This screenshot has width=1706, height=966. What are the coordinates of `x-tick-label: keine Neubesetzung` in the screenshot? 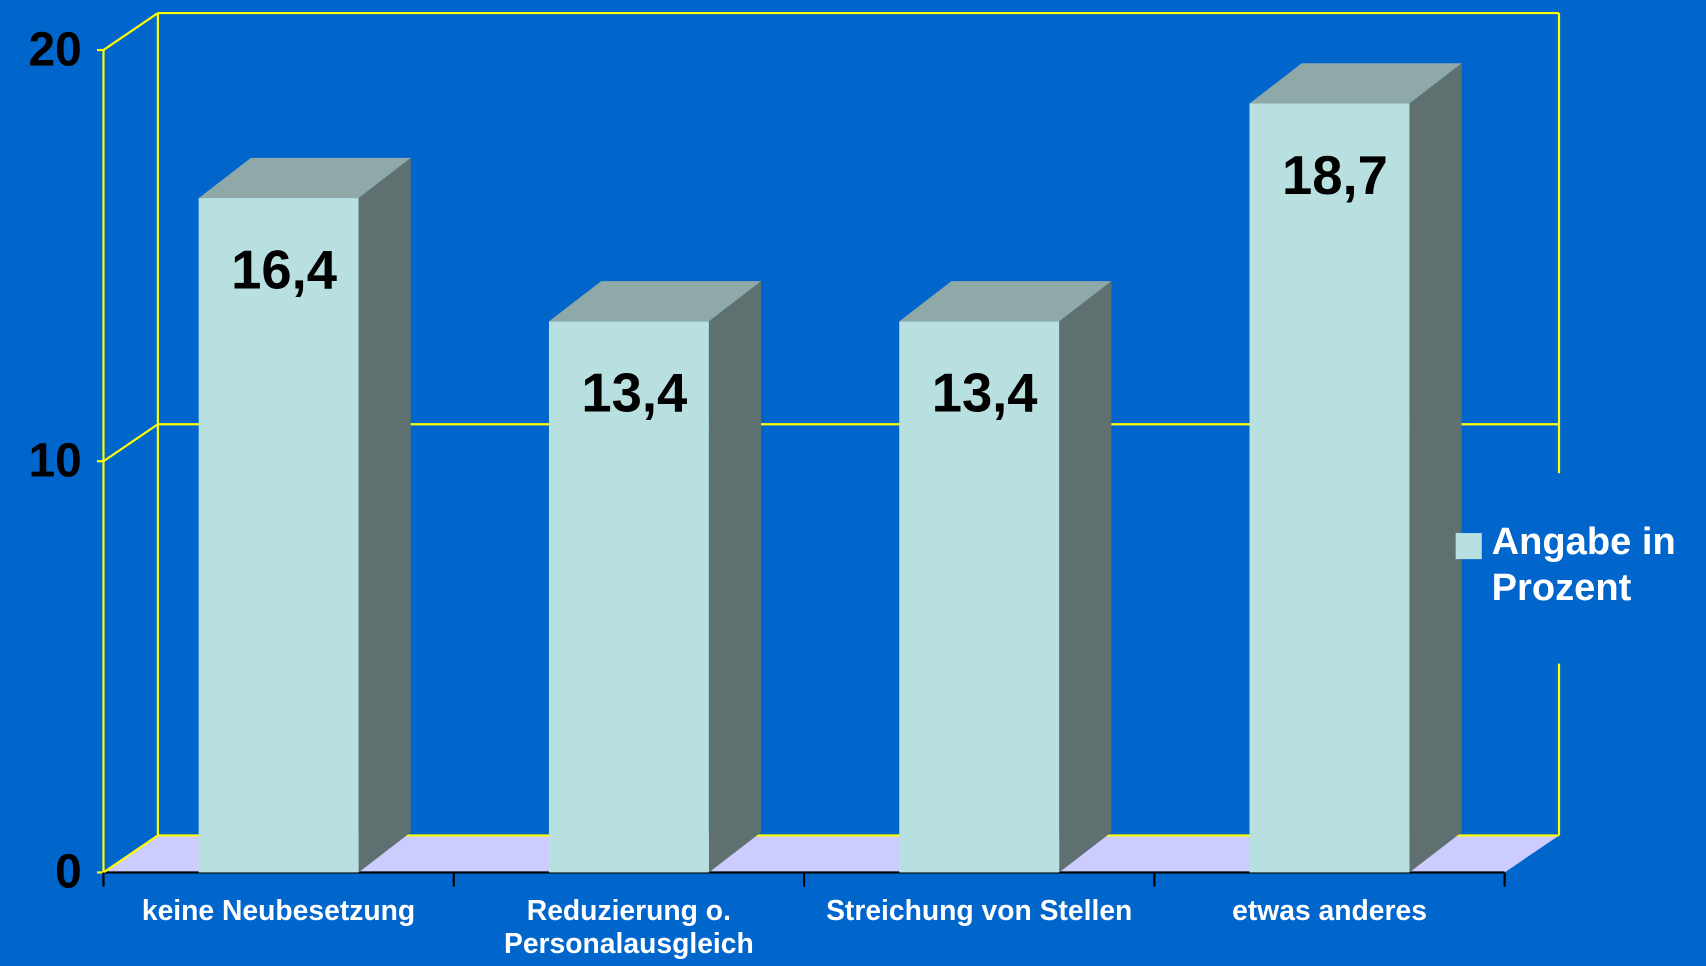 It's located at (278, 910).